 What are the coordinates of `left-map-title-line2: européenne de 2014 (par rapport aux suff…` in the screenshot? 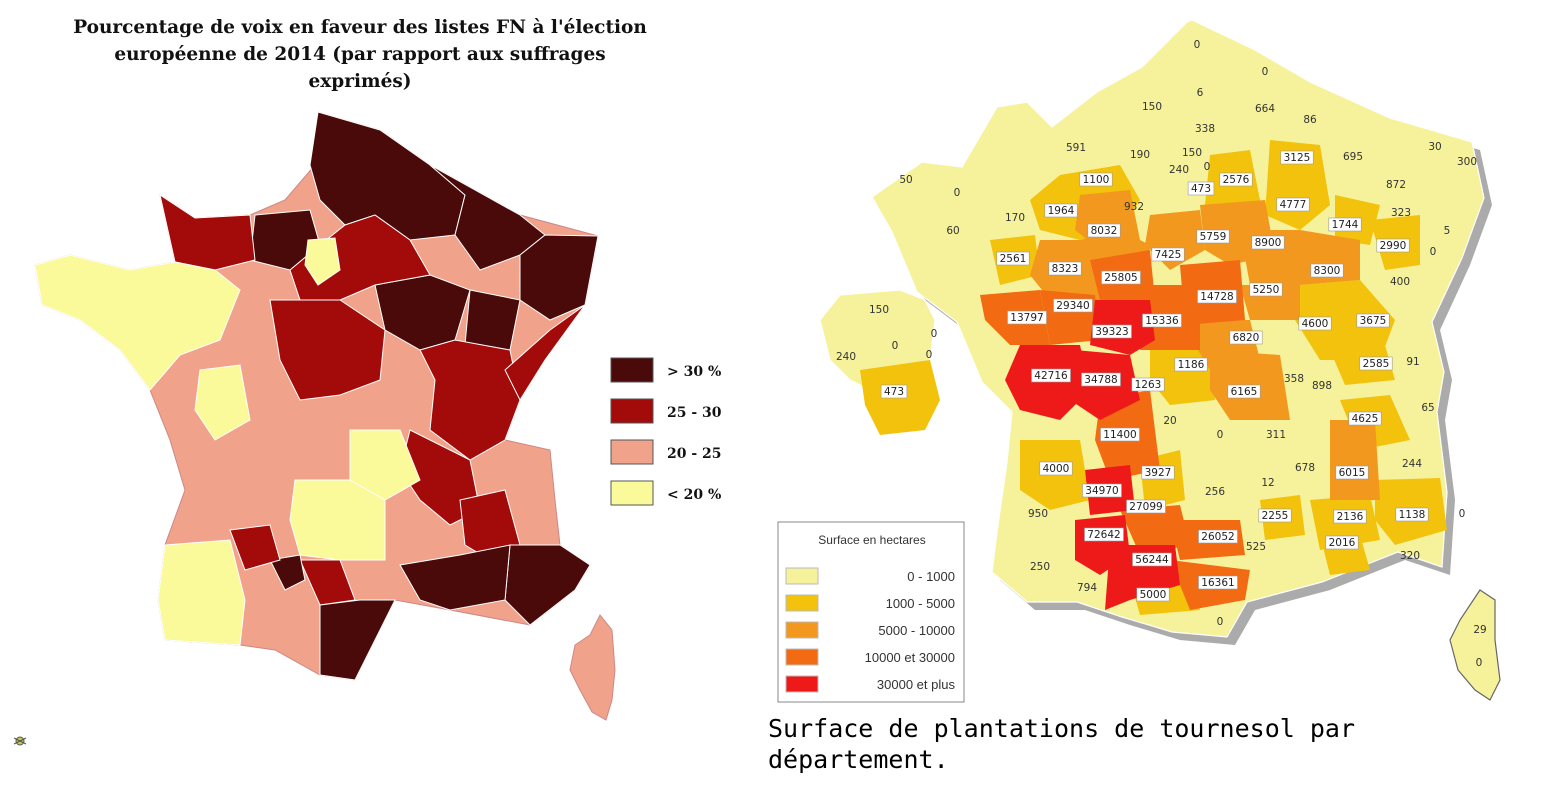 It's located at (360, 68).